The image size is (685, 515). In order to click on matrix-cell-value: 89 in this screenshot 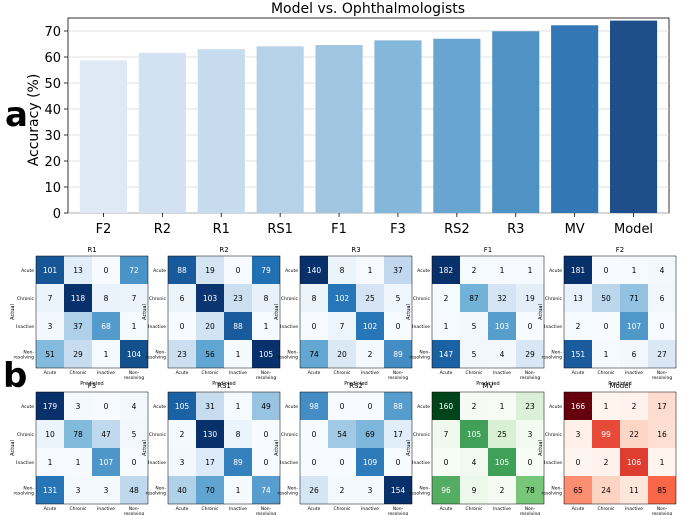, I will do `click(238, 462)`.